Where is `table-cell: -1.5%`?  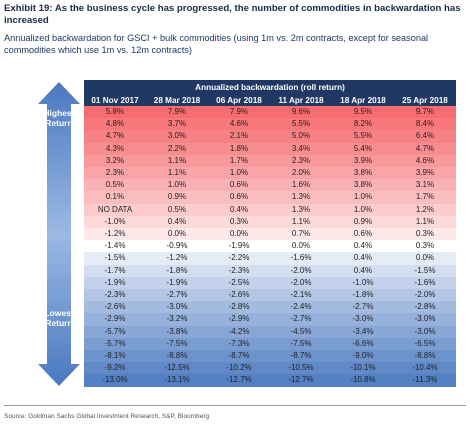
table-cell: -1.5% is located at coordinates (115, 258).